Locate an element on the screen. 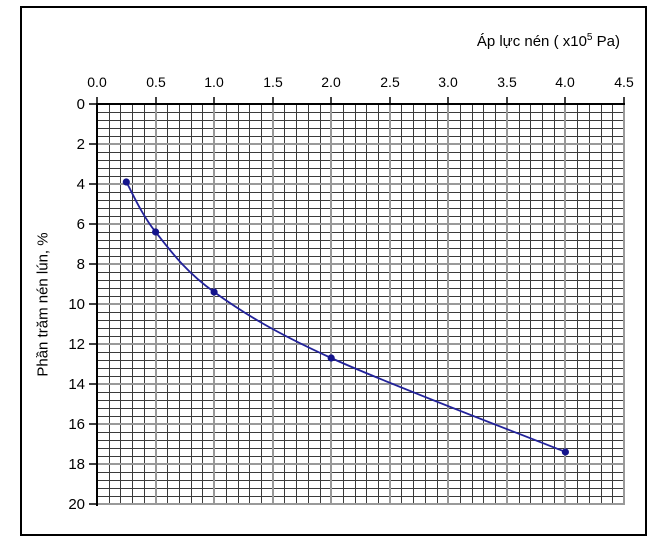  x-axis-title-suffix: Pa) is located at coordinates (606, 41).